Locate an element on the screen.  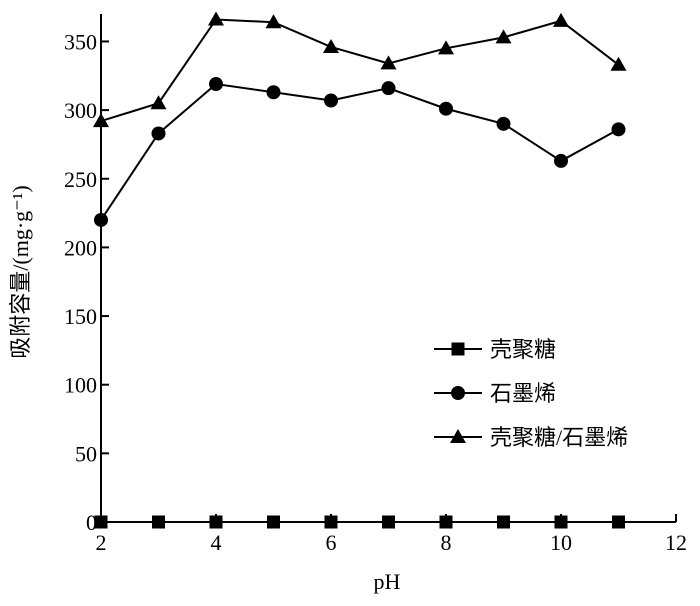
x-tick-label: 4 is located at coordinates (216, 542).